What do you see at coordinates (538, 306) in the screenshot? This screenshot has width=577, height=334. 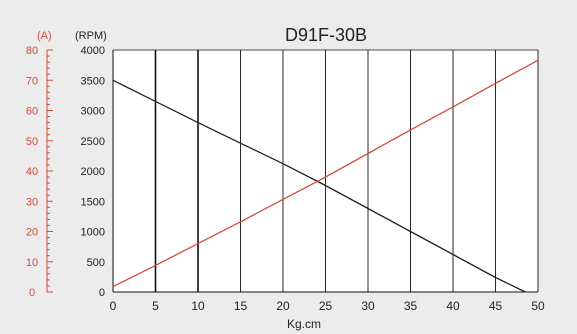 I see `x-tick-label: 50` at bounding box center [538, 306].